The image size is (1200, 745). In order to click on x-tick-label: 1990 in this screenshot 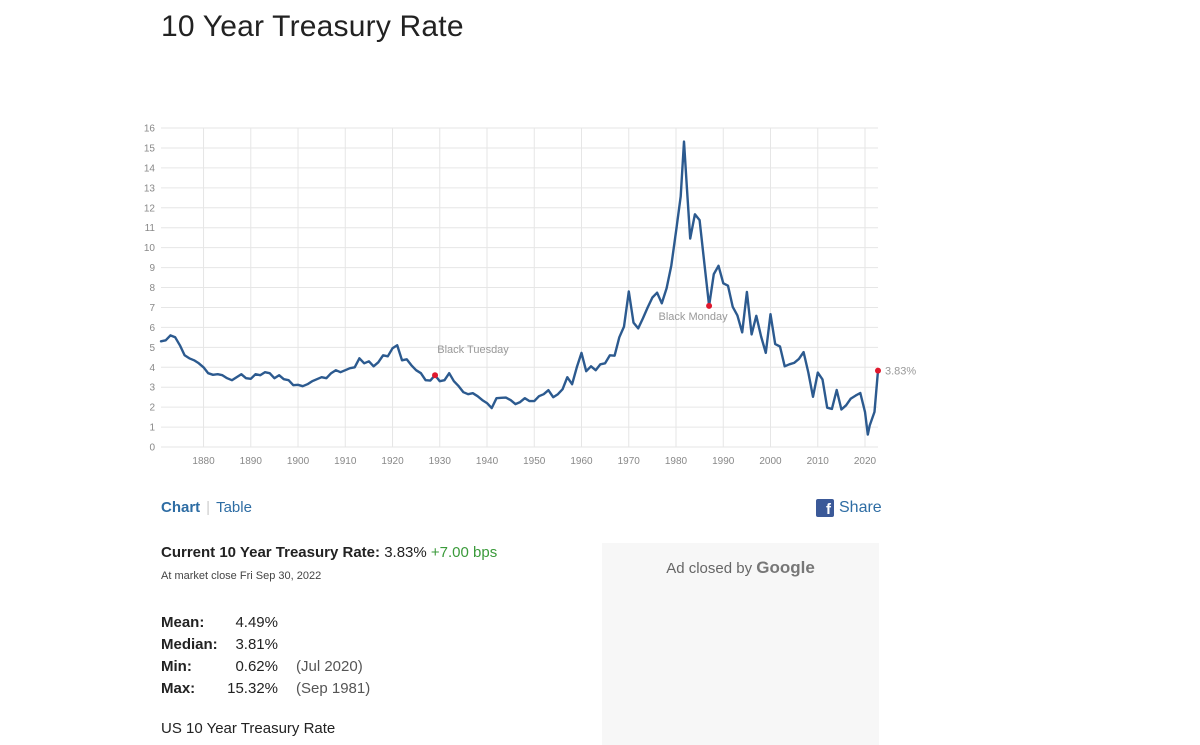, I will do `click(723, 461)`.